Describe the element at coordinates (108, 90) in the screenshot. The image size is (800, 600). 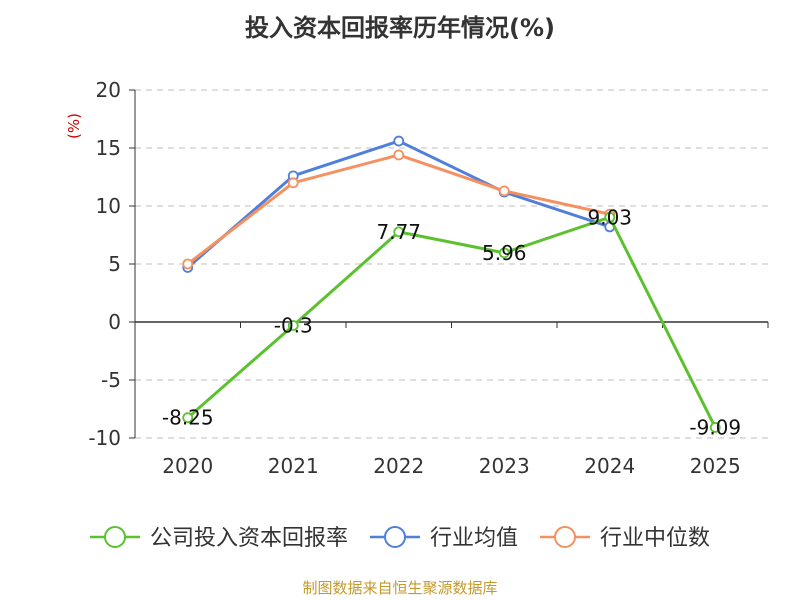
I see `y-tick-label: 20` at that location.